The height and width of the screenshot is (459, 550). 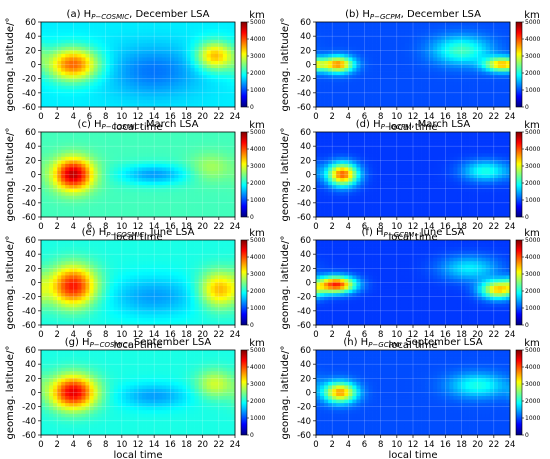 What do you see at coordinates (40, 227) in the screenshot?
I see `x-tick-label: 0` at bounding box center [40, 227].